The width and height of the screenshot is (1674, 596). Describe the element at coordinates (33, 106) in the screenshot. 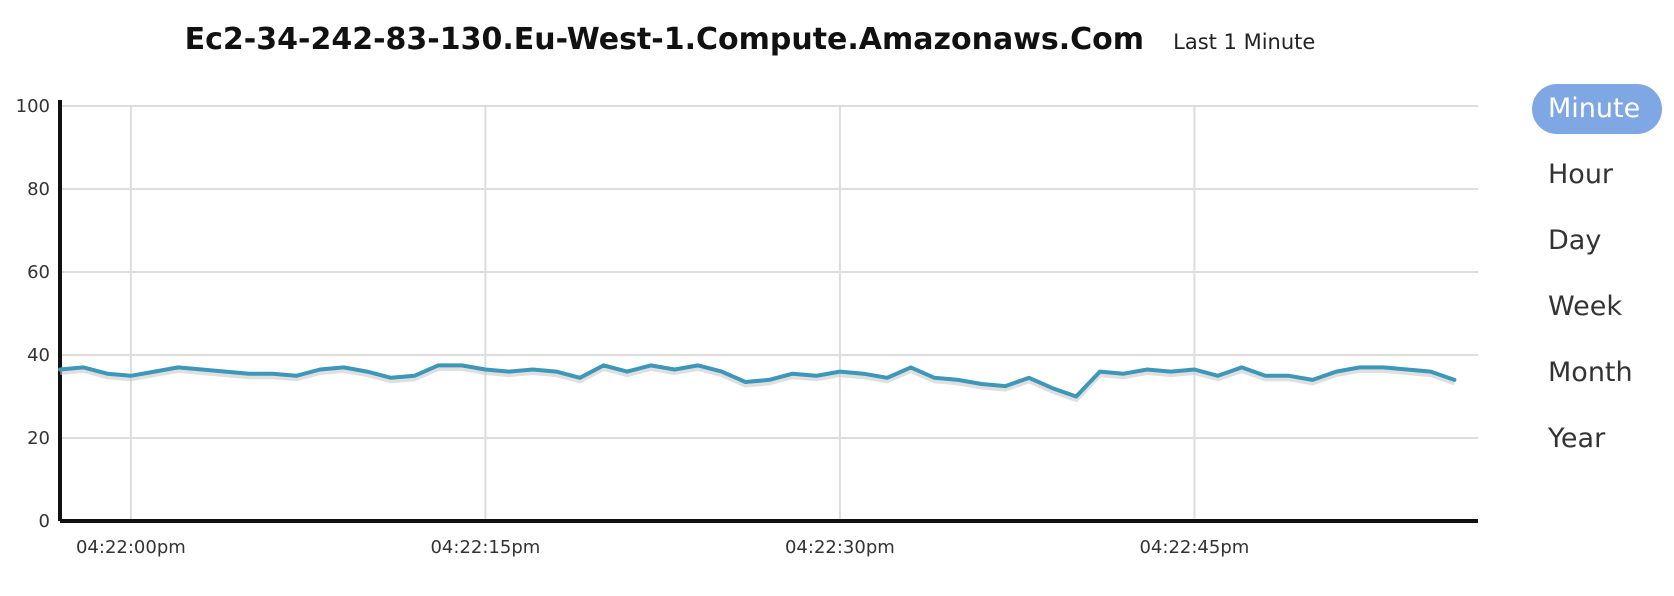

I see `y-tick-label: 100` at that location.